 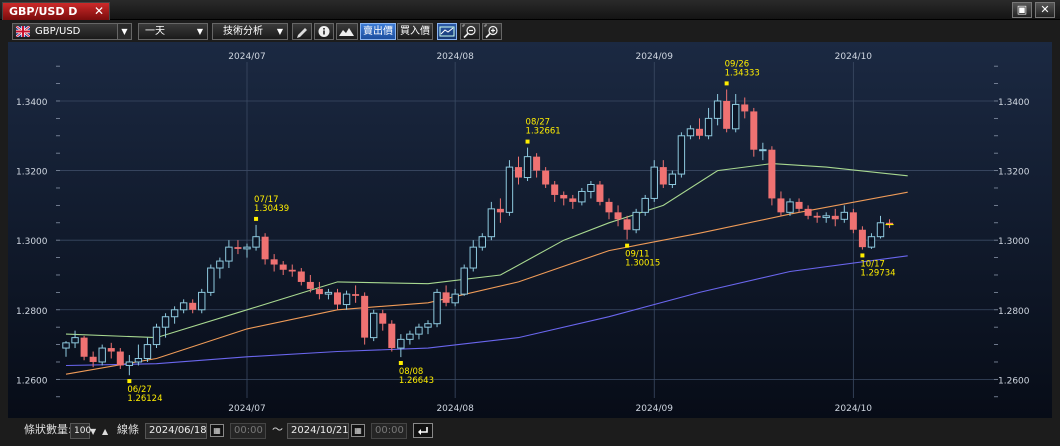 I want to click on y-tick-label-left: 1.3000, so click(x=32, y=242).